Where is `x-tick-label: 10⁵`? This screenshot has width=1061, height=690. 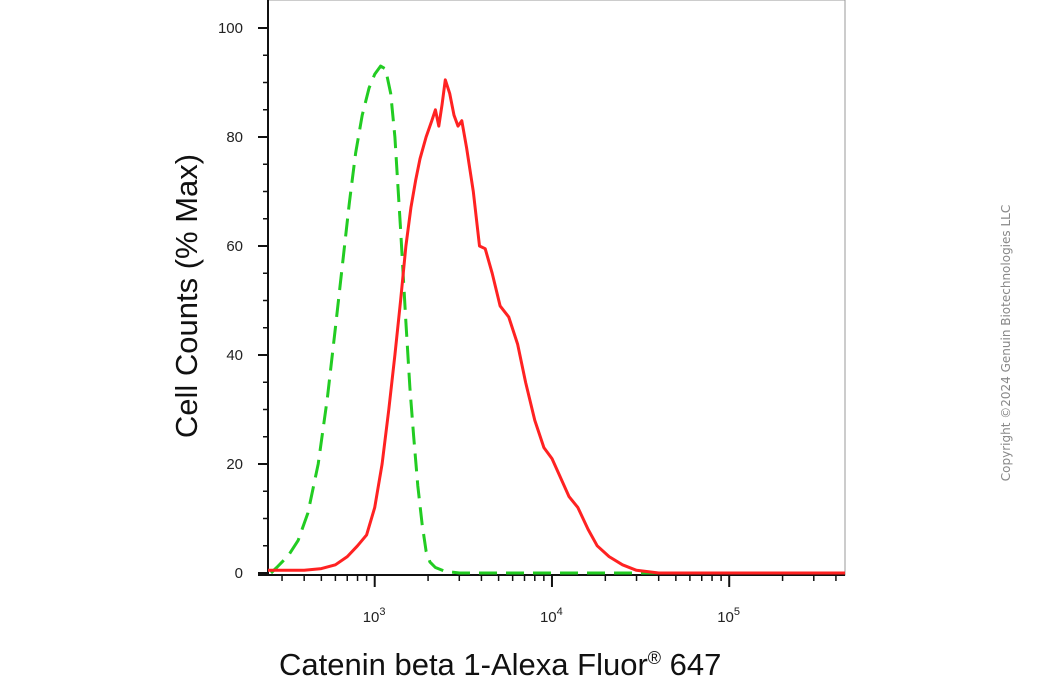
x-tick-label: 10⁵ is located at coordinates (728, 616).